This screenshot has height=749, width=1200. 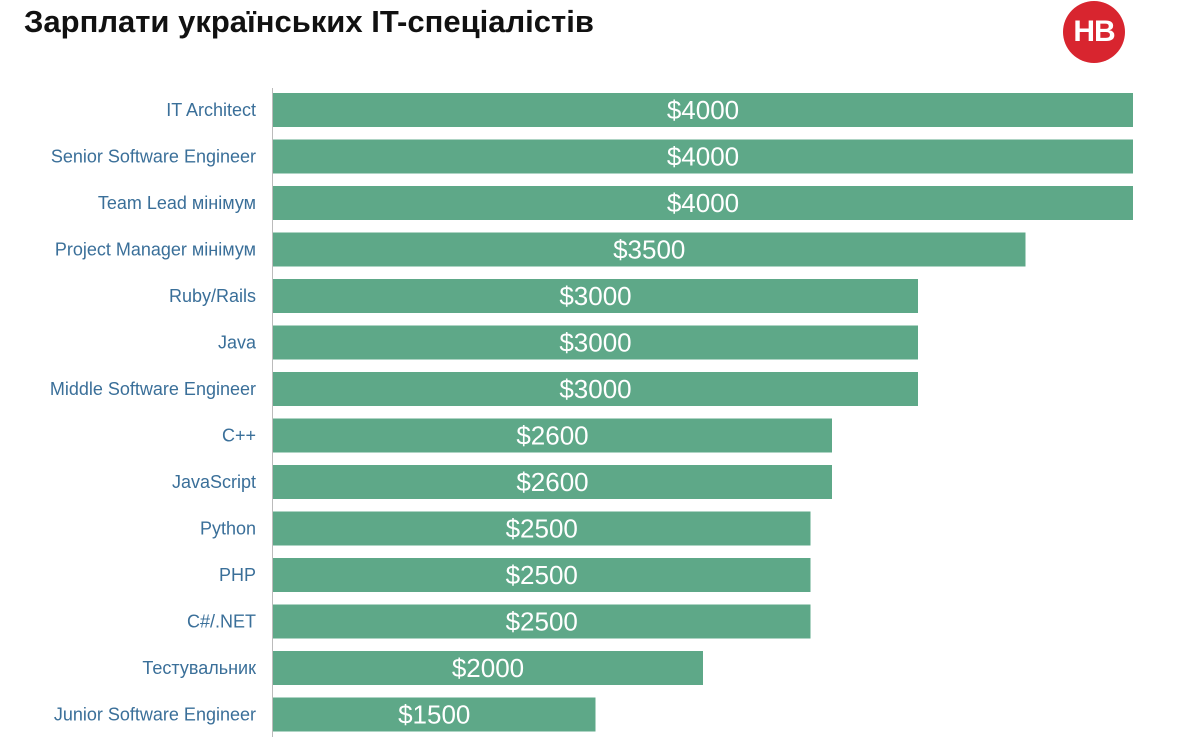 I want to click on category-label: PHP, so click(x=237, y=575).